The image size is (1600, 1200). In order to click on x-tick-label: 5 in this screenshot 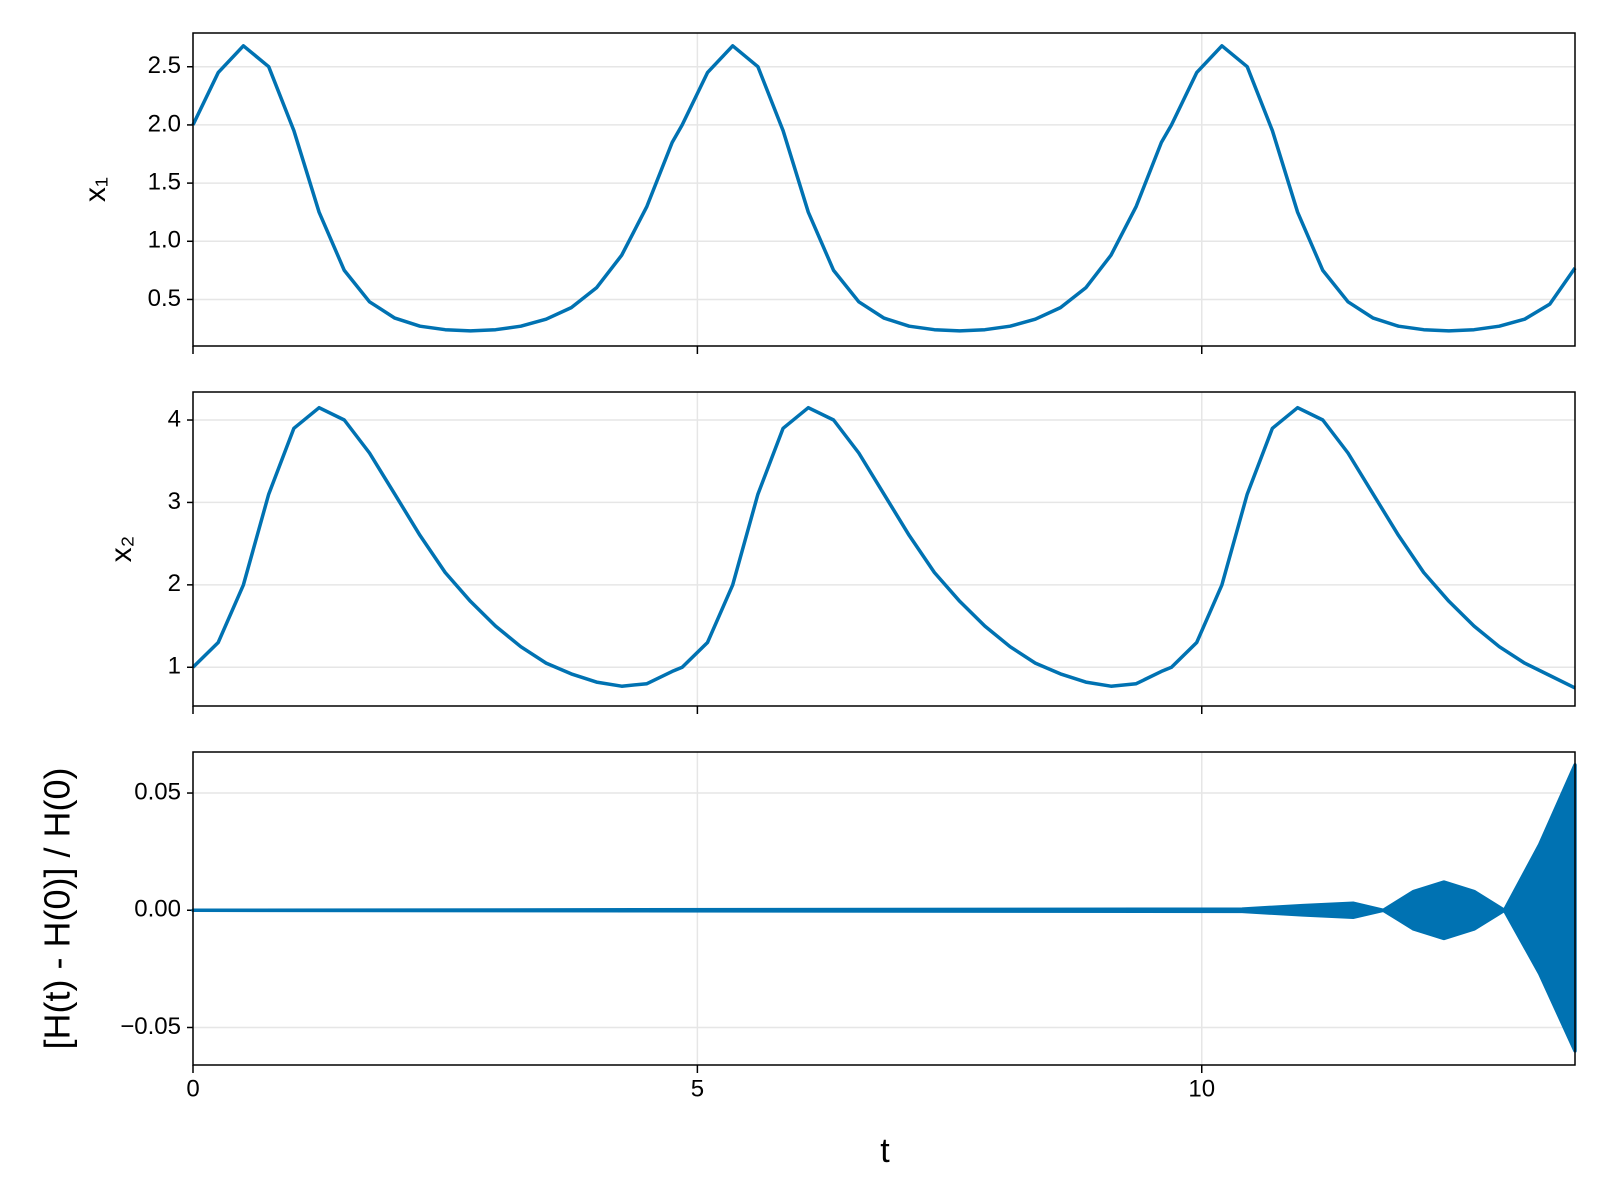, I will do `click(697, 1088)`.